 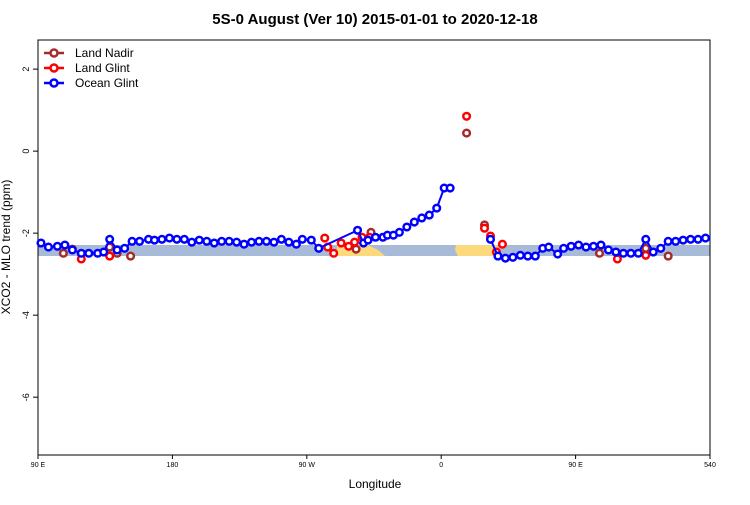 What do you see at coordinates (104, 53) in the screenshot?
I see `legend-label: Land Nadir` at bounding box center [104, 53].